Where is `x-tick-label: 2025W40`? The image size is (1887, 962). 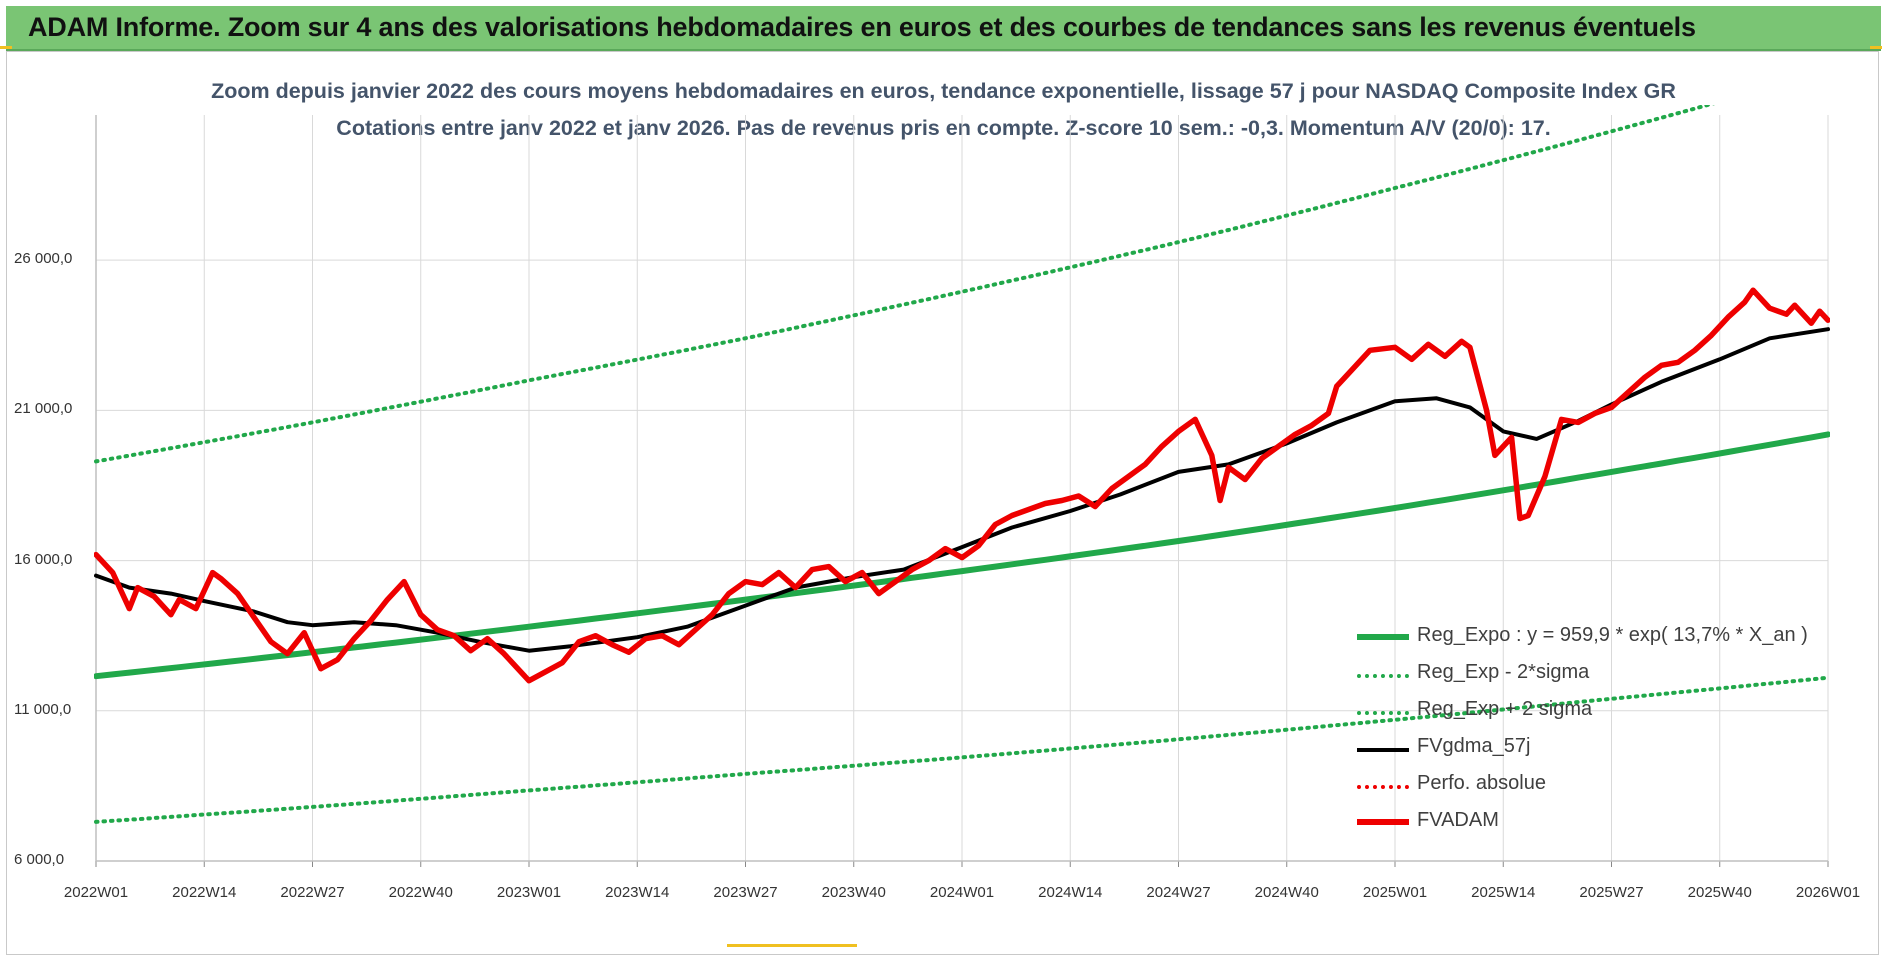
x-tick-label: 2025W40 is located at coordinates (1719, 892).